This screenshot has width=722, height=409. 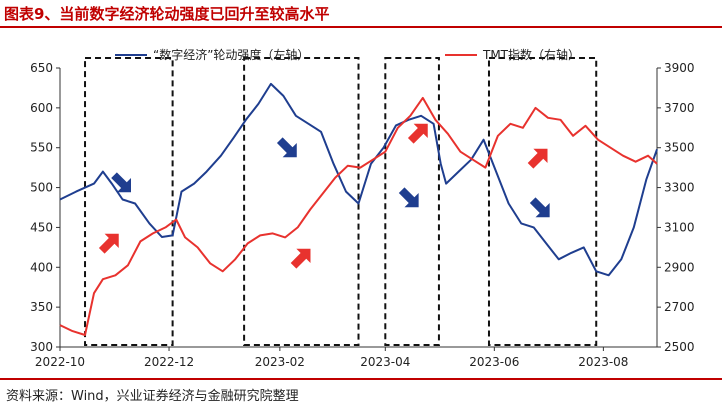 What do you see at coordinates (385, 362) in the screenshot?
I see `x-tick-label: 2023-04` at bounding box center [385, 362].